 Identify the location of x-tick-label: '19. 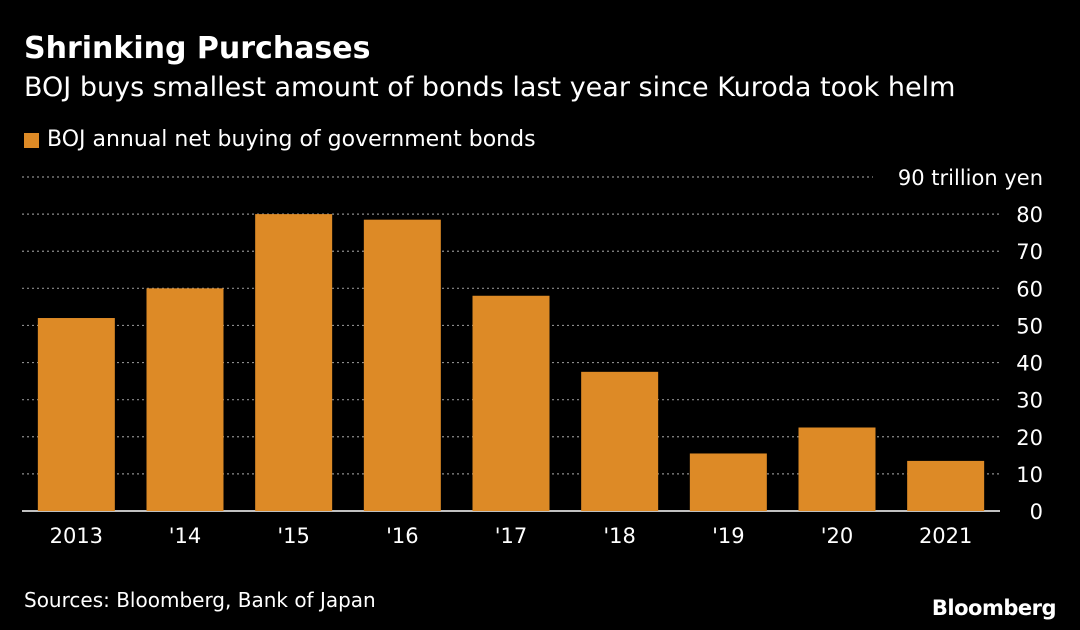
(728, 536).